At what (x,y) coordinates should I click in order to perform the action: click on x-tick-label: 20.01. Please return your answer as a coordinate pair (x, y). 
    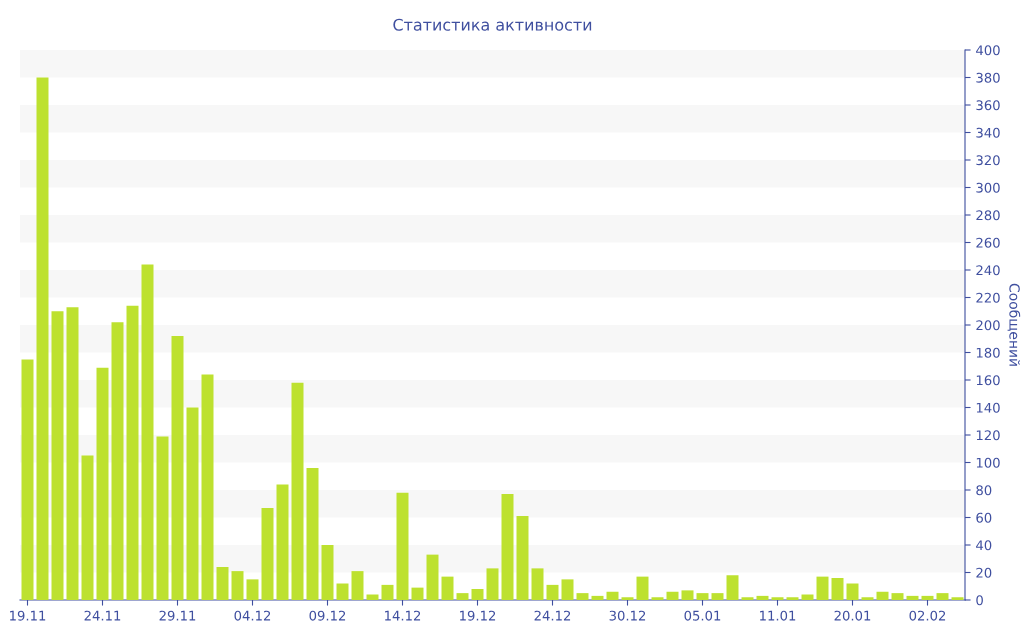
    Looking at the image, I should click on (852, 615).